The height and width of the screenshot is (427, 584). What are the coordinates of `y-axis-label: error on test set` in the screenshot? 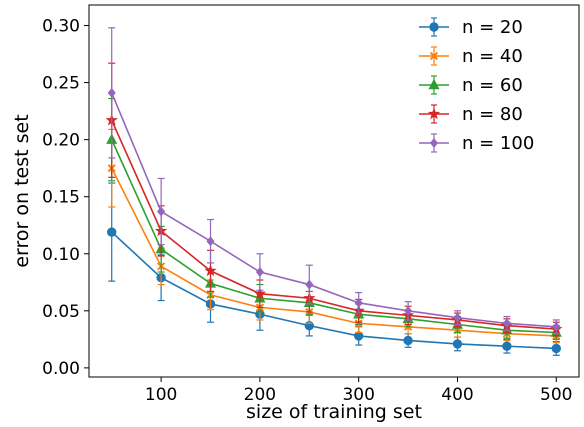 It's located at (22, 190).